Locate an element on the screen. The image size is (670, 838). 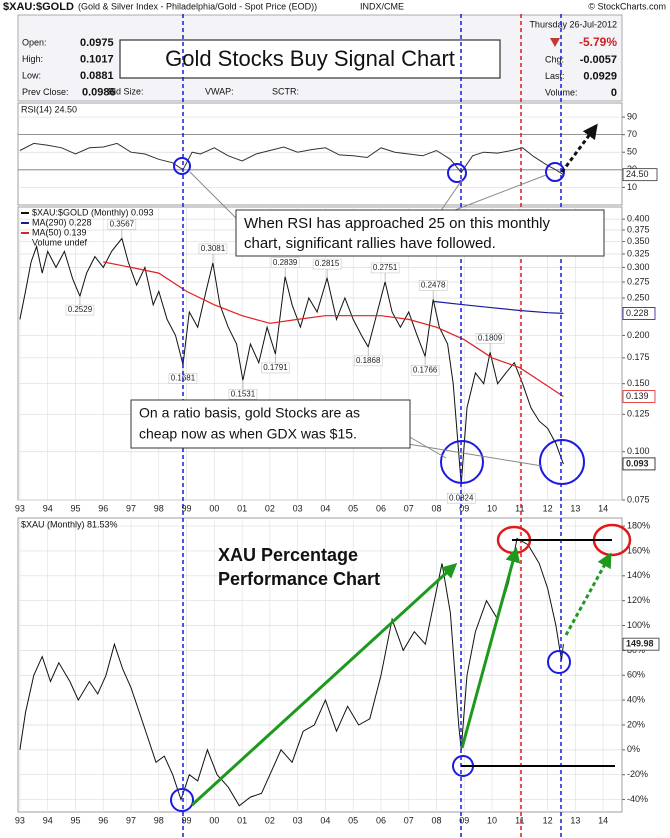
y-tick-label: 70 is located at coordinates (632, 134).